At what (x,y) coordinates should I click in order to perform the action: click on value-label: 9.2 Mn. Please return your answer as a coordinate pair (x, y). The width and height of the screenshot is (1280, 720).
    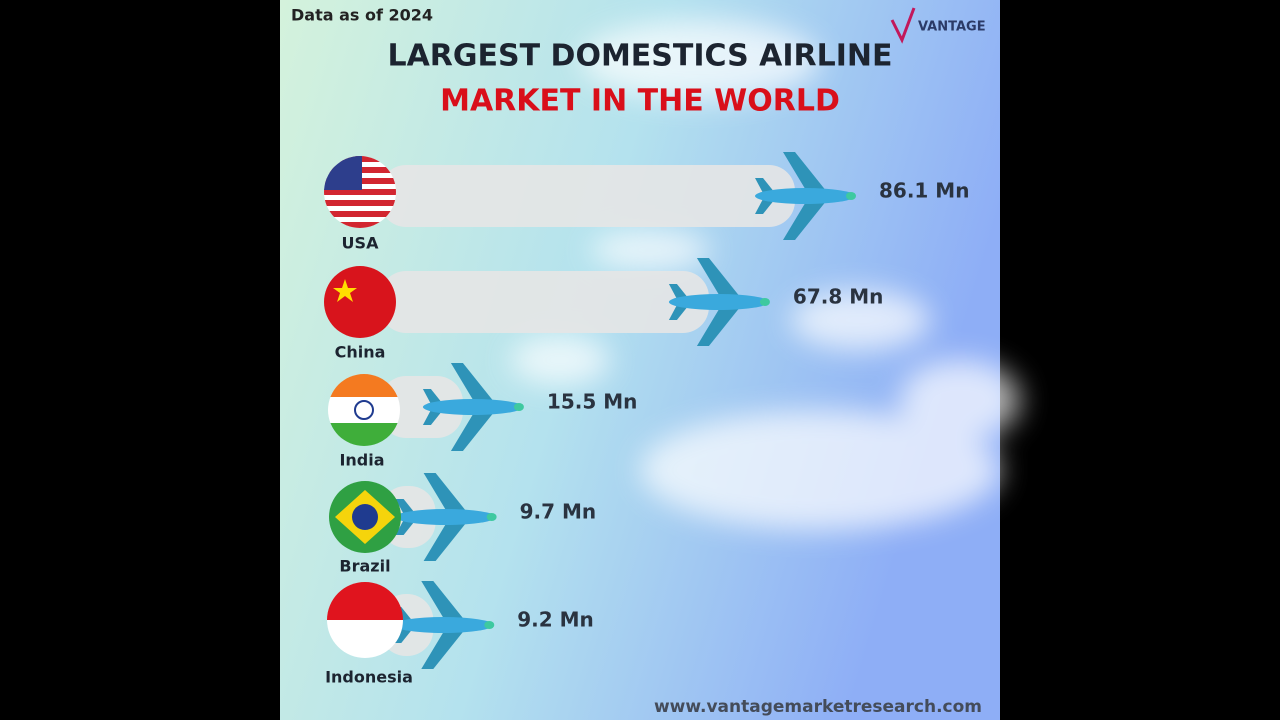
    Looking at the image, I should click on (555, 620).